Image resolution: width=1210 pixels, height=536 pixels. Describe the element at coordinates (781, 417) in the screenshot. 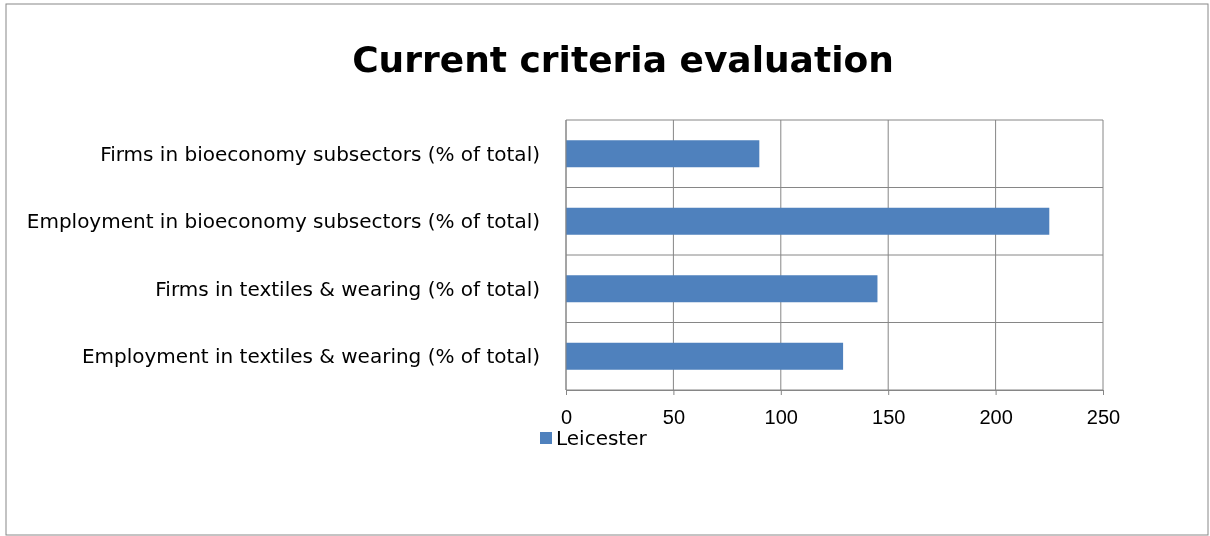

I see `x-tick-label: 100` at that location.